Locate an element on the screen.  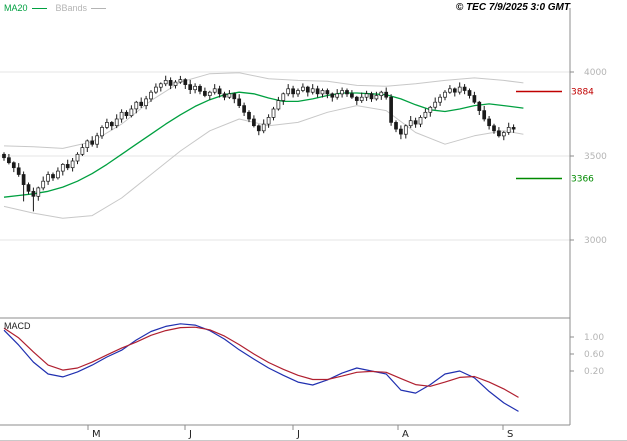
svg-text: A is located at coordinates (405, 434).